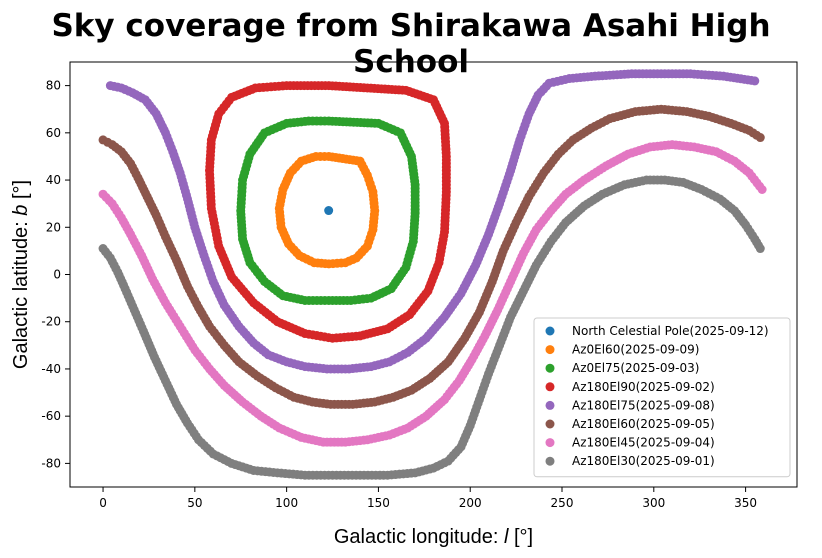  What do you see at coordinates (653, 503) in the screenshot?
I see `x-tick-label: 300` at bounding box center [653, 503].